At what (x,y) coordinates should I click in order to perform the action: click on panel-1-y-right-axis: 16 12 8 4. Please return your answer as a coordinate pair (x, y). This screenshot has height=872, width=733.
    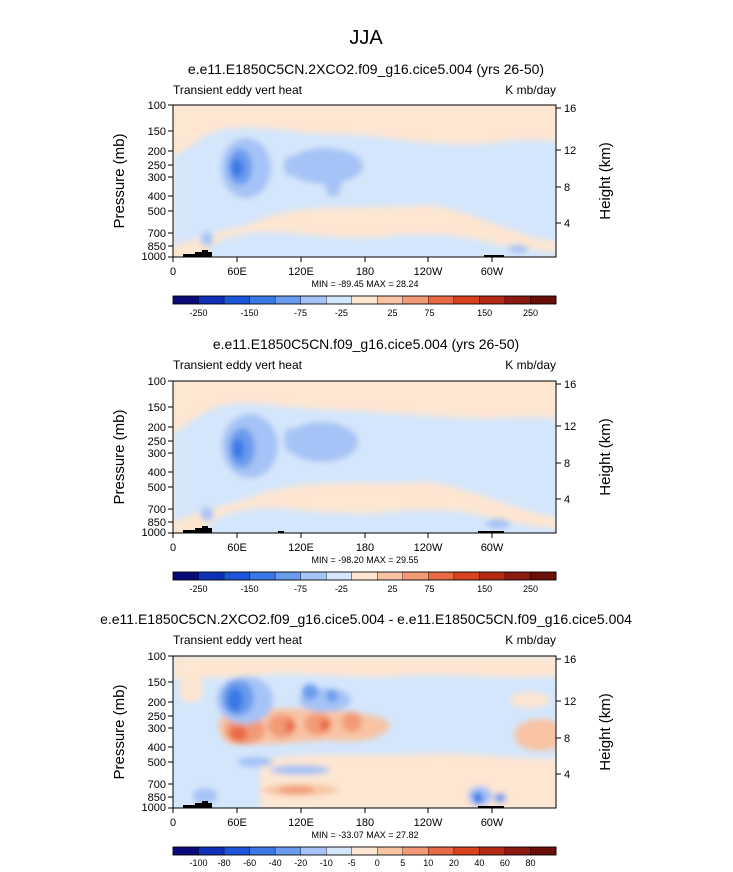
    Looking at the image, I should click on (566, 166).